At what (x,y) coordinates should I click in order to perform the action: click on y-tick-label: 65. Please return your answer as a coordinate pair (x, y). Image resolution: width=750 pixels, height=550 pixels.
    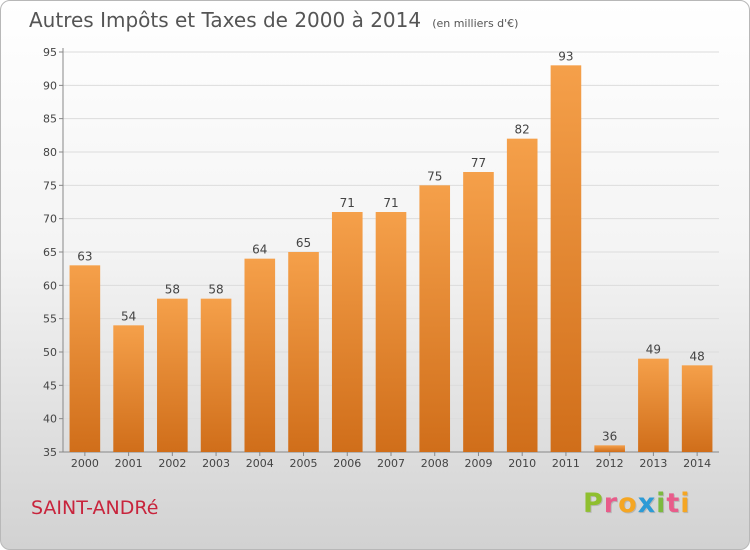
    Looking at the image, I should click on (50, 252).